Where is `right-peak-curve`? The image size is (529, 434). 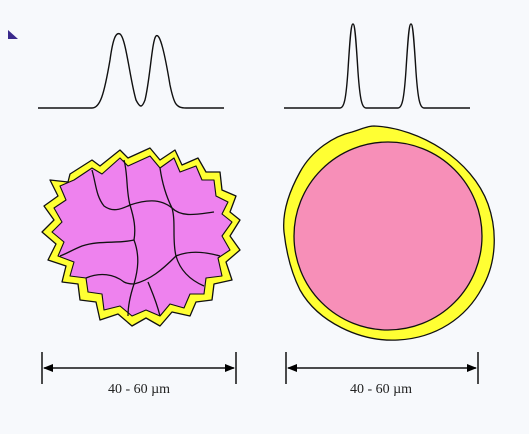 right-peak-curve is located at coordinates (377, 66).